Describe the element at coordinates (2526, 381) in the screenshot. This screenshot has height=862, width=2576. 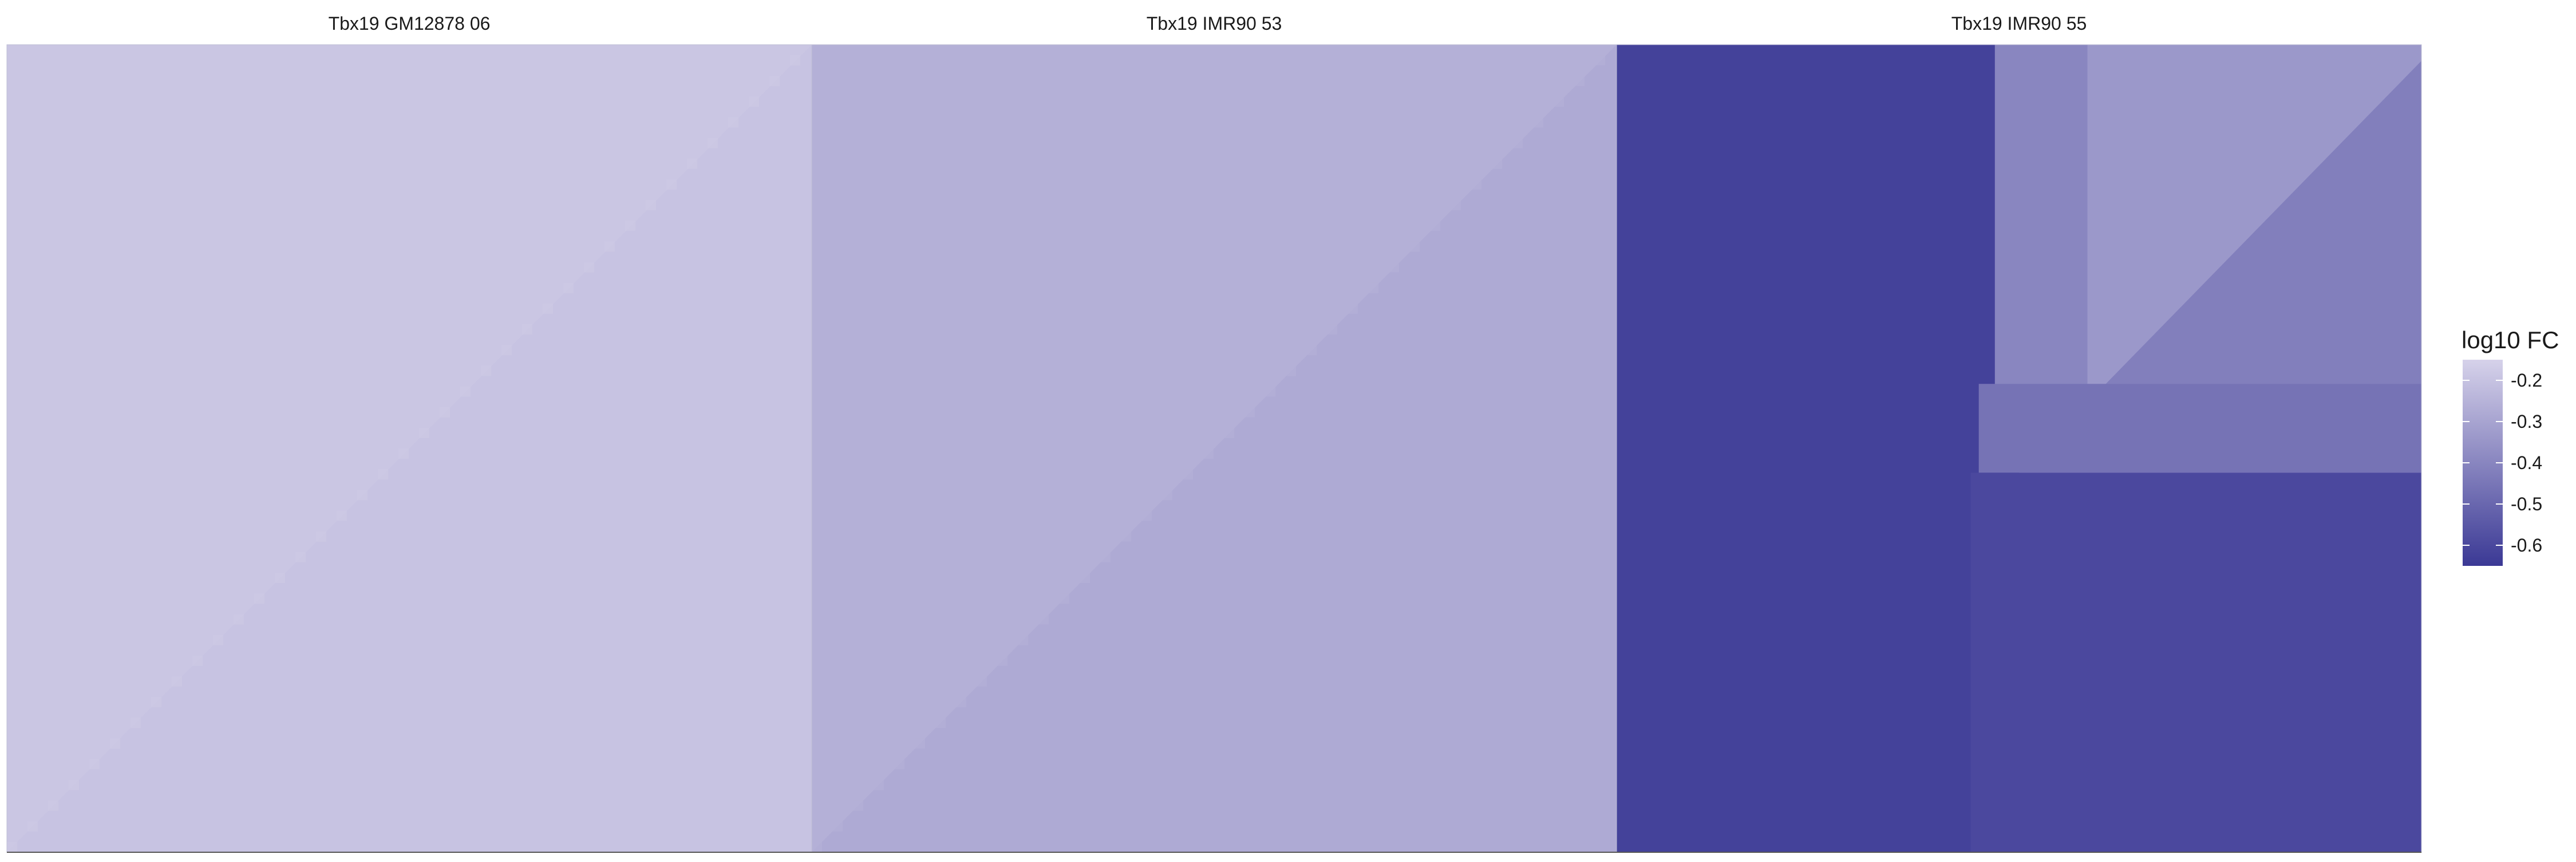
I see `legend-tick-label: -0.2` at that location.